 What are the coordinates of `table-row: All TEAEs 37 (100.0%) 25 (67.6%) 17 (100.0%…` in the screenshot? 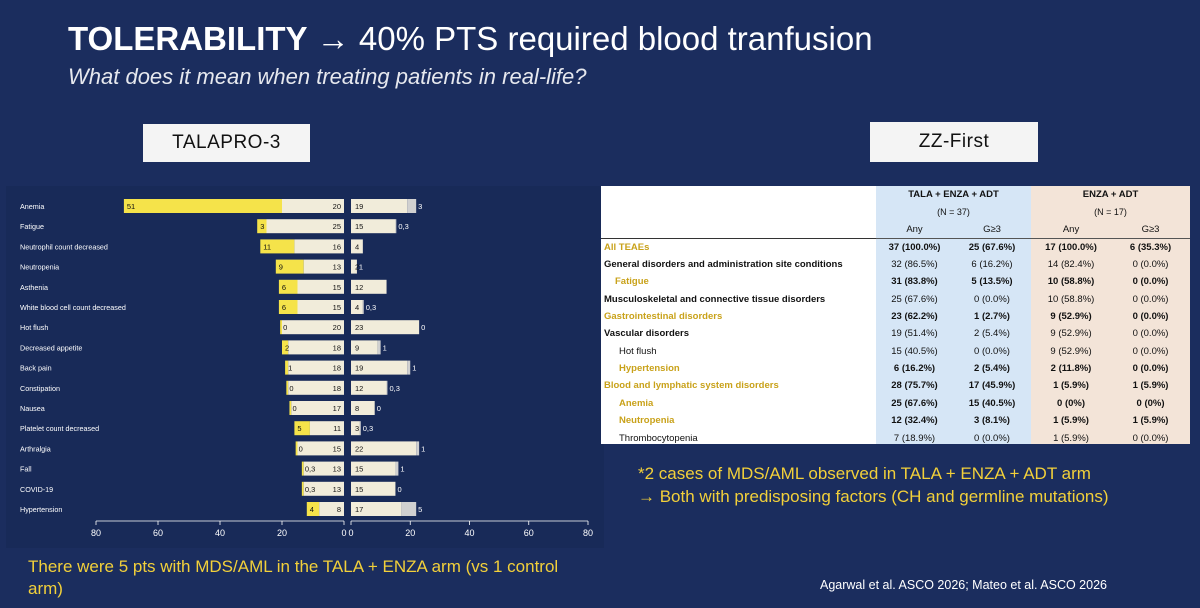 It's located at (895, 246).